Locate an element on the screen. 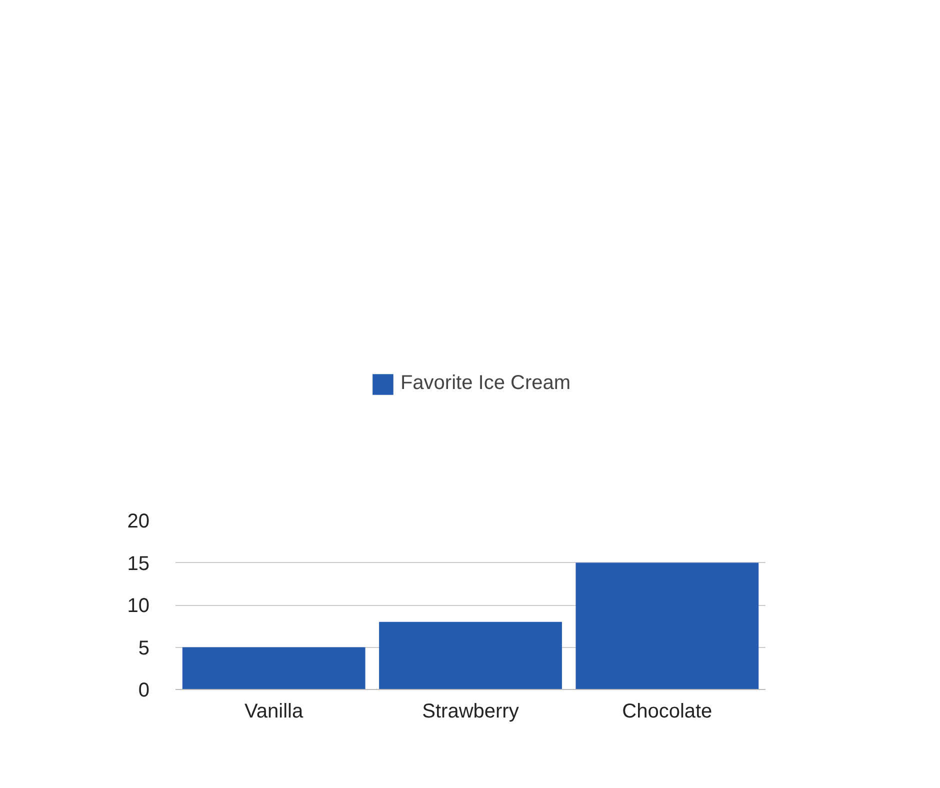 Image resolution: width=940 pixels, height=788 pixels. x-tick-label: Strawberry is located at coordinates (470, 711).